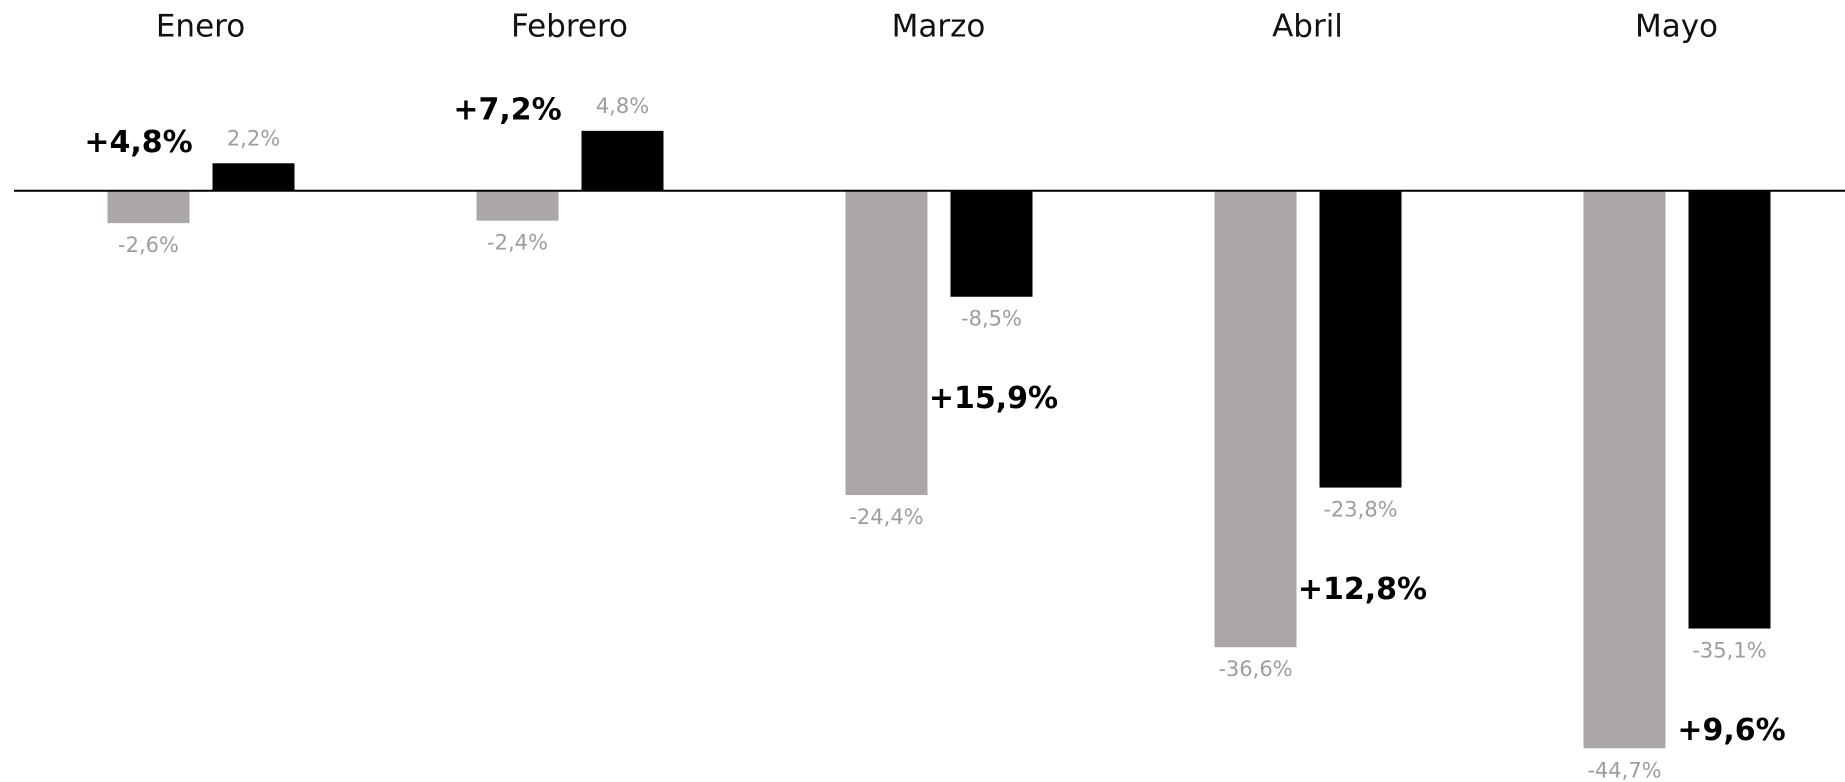  What do you see at coordinates (1255, 669) in the screenshot?
I see `value-label: -36,6%` at bounding box center [1255, 669].